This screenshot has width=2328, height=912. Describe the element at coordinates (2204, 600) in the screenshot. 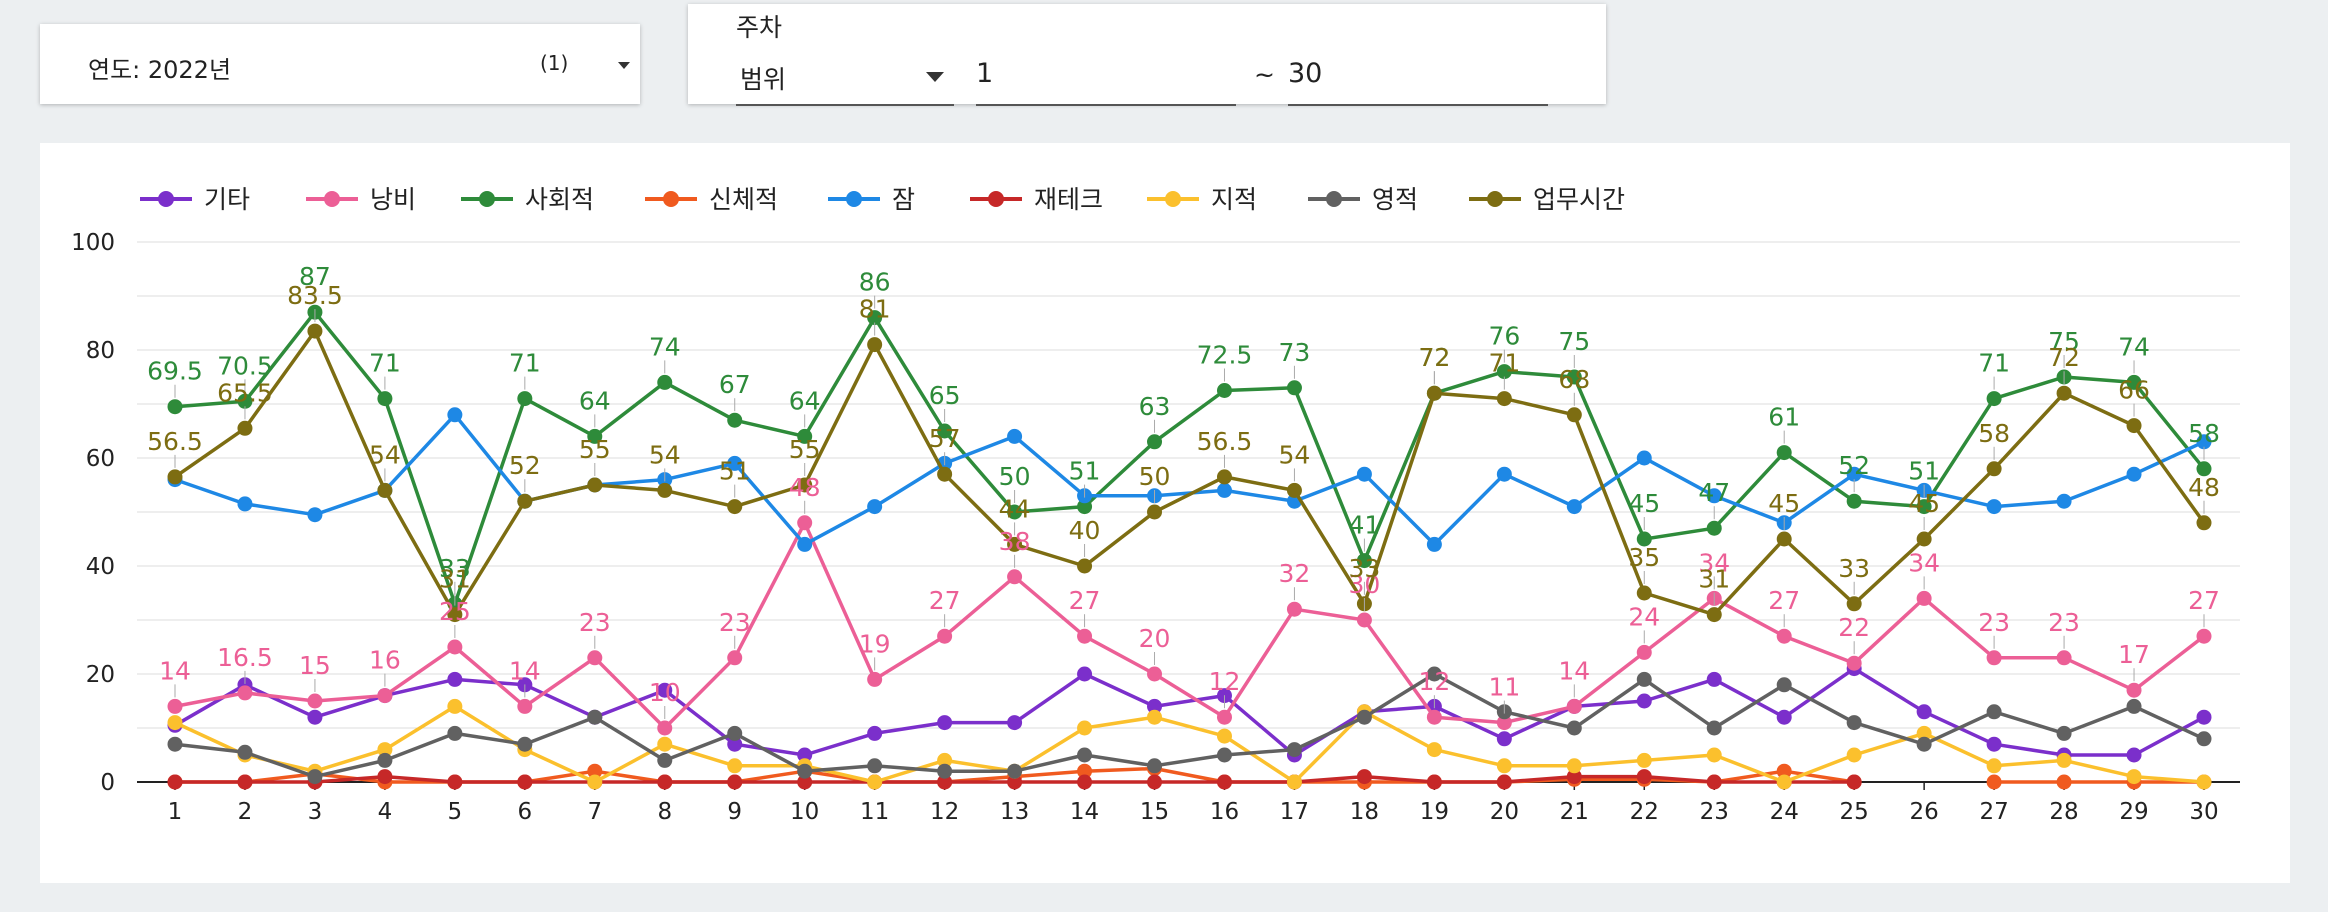

I see `data-label: 27` at that location.